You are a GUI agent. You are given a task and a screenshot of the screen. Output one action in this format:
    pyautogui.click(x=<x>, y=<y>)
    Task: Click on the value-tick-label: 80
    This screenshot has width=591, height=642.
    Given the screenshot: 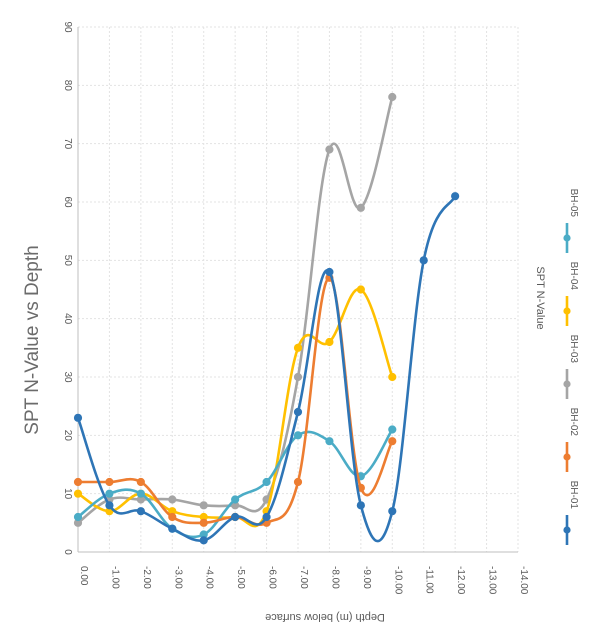 What is the action you would take?
    pyautogui.click(x=67, y=86)
    